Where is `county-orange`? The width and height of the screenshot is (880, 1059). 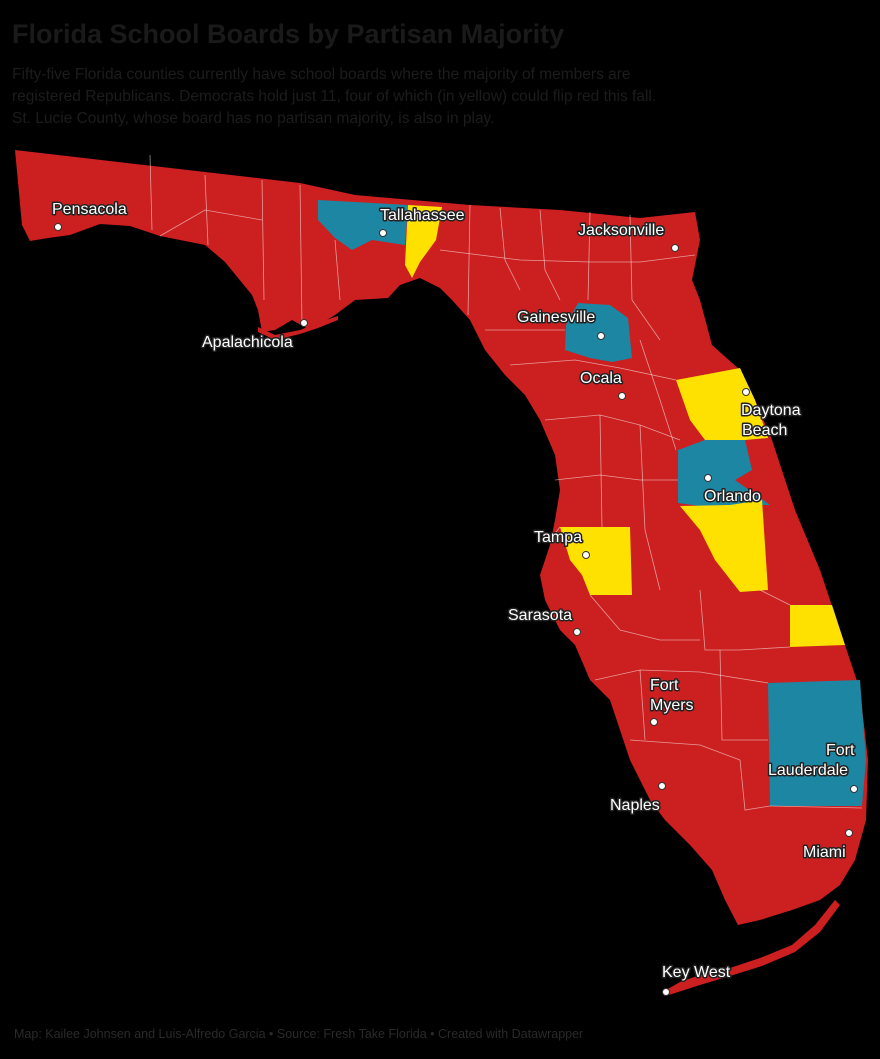 county-orange is located at coordinates (724, 473).